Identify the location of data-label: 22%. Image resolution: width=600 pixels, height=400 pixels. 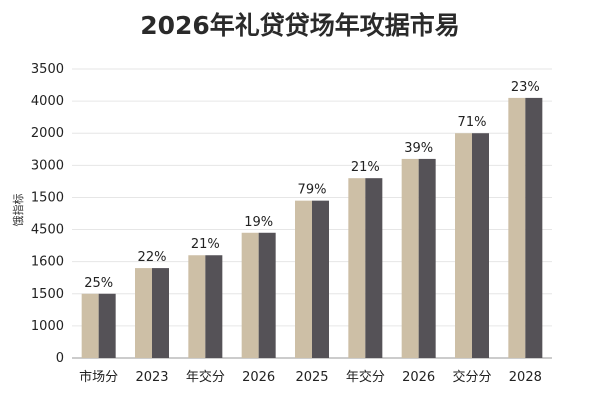
(152, 257).